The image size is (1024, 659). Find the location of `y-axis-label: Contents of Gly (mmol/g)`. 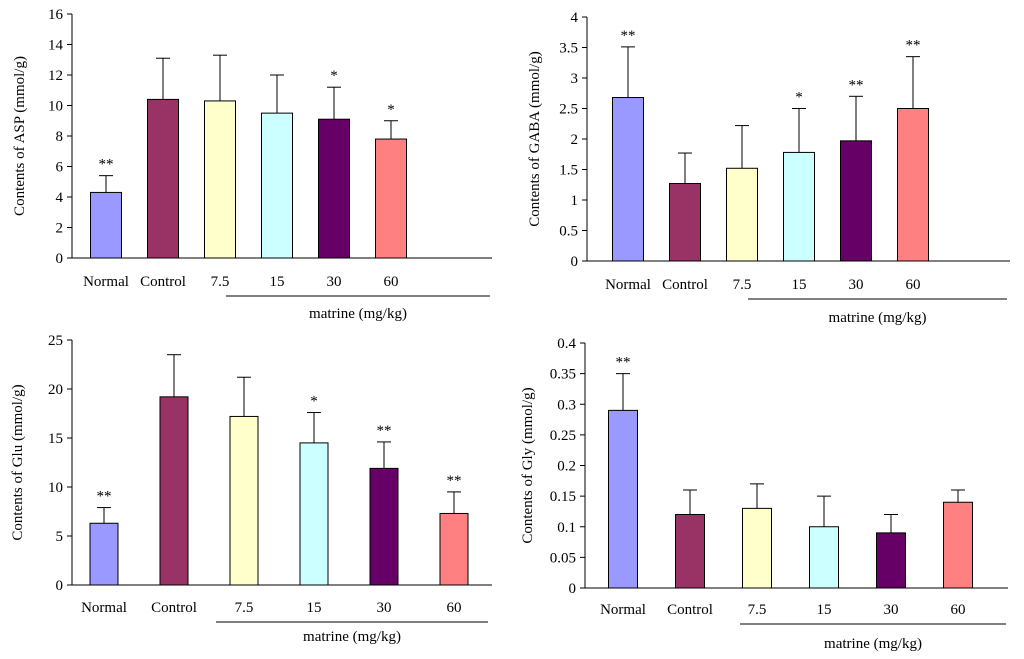

y-axis-label: Contents of Gly (mmol/g) is located at coordinates (528, 465).